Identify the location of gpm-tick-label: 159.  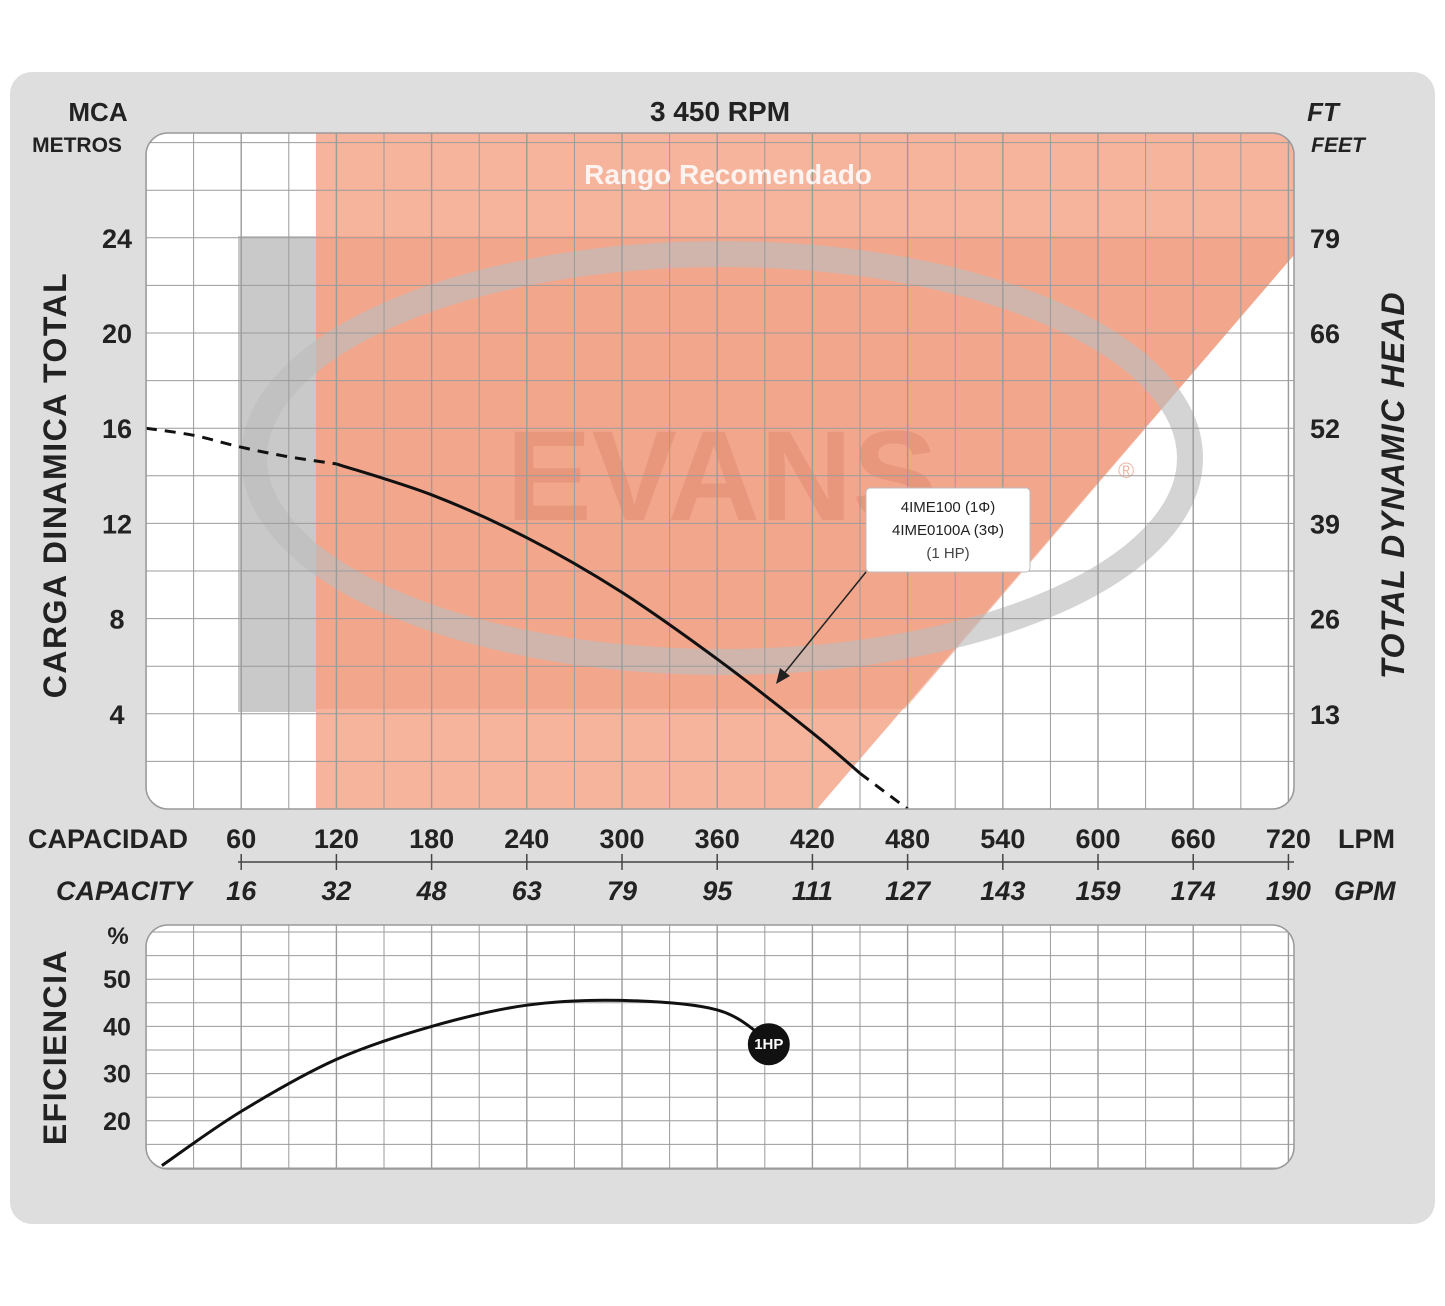
(1097, 891).